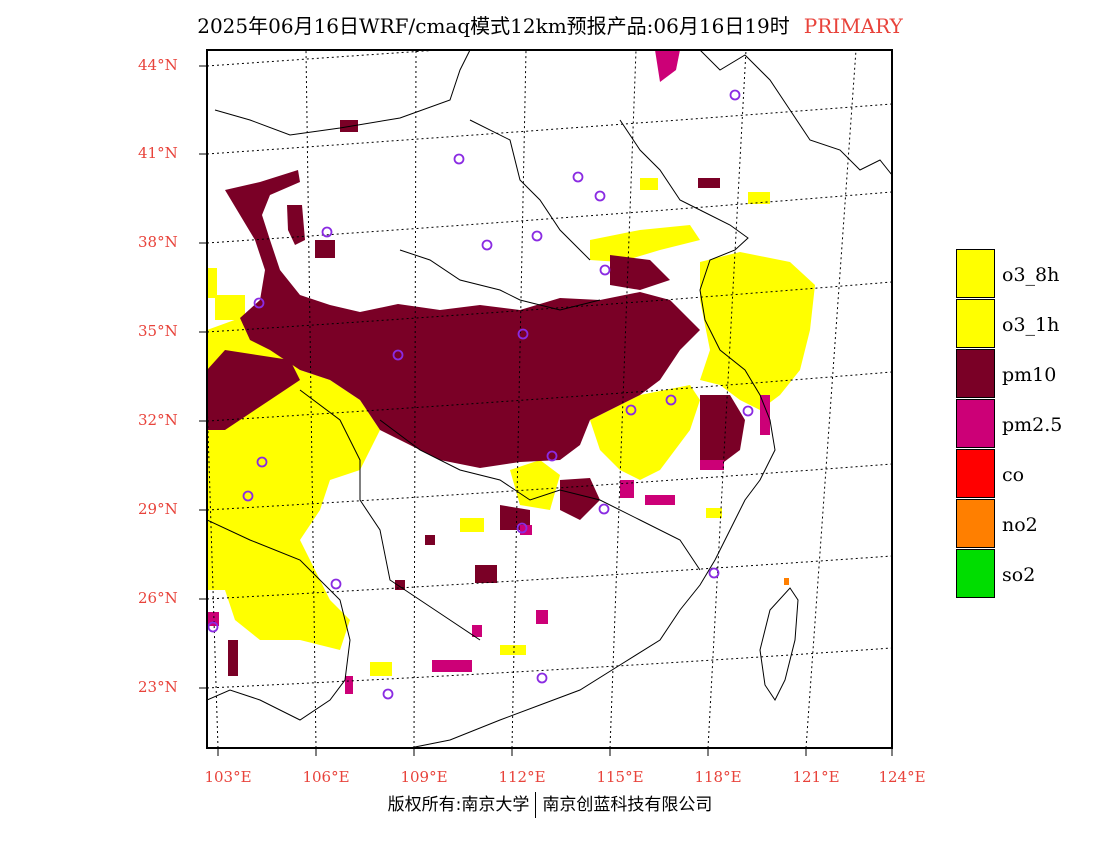  I want to click on lon-label: 112°E, so click(522, 777).